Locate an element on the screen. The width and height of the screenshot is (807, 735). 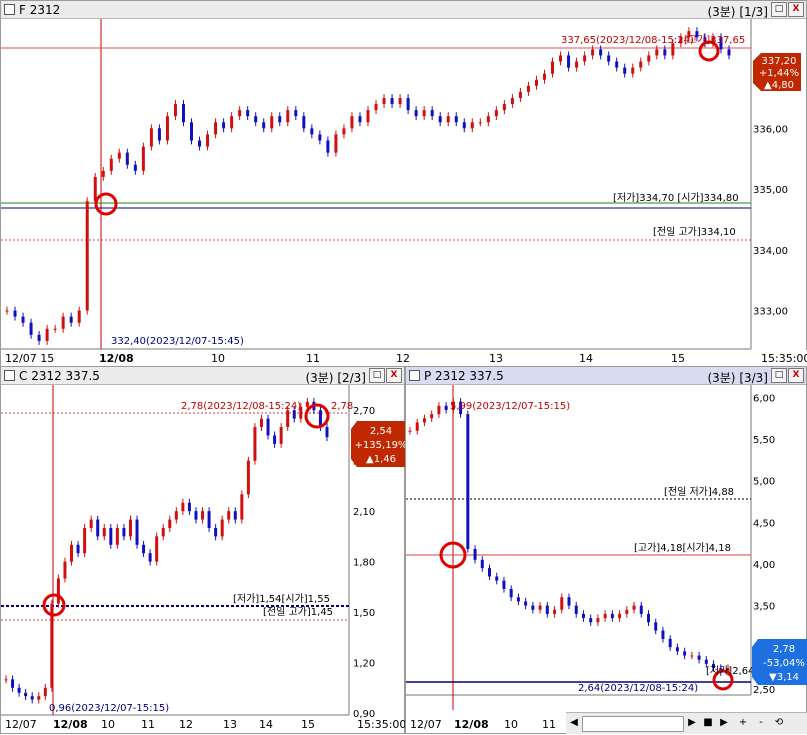
scroll-track is located at coordinates (633, 724).